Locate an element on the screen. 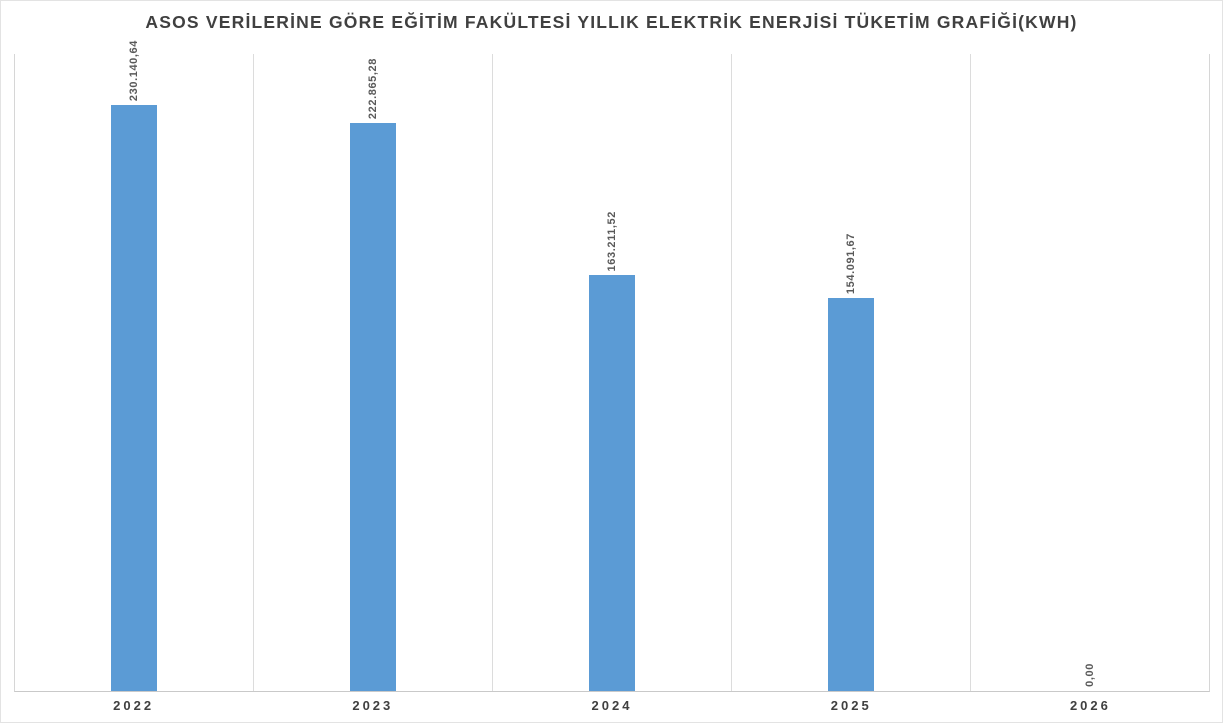 Image resolution: width=1223 pixels, height=723 pixels. bar-2025 is located at coordinates (851, 494).